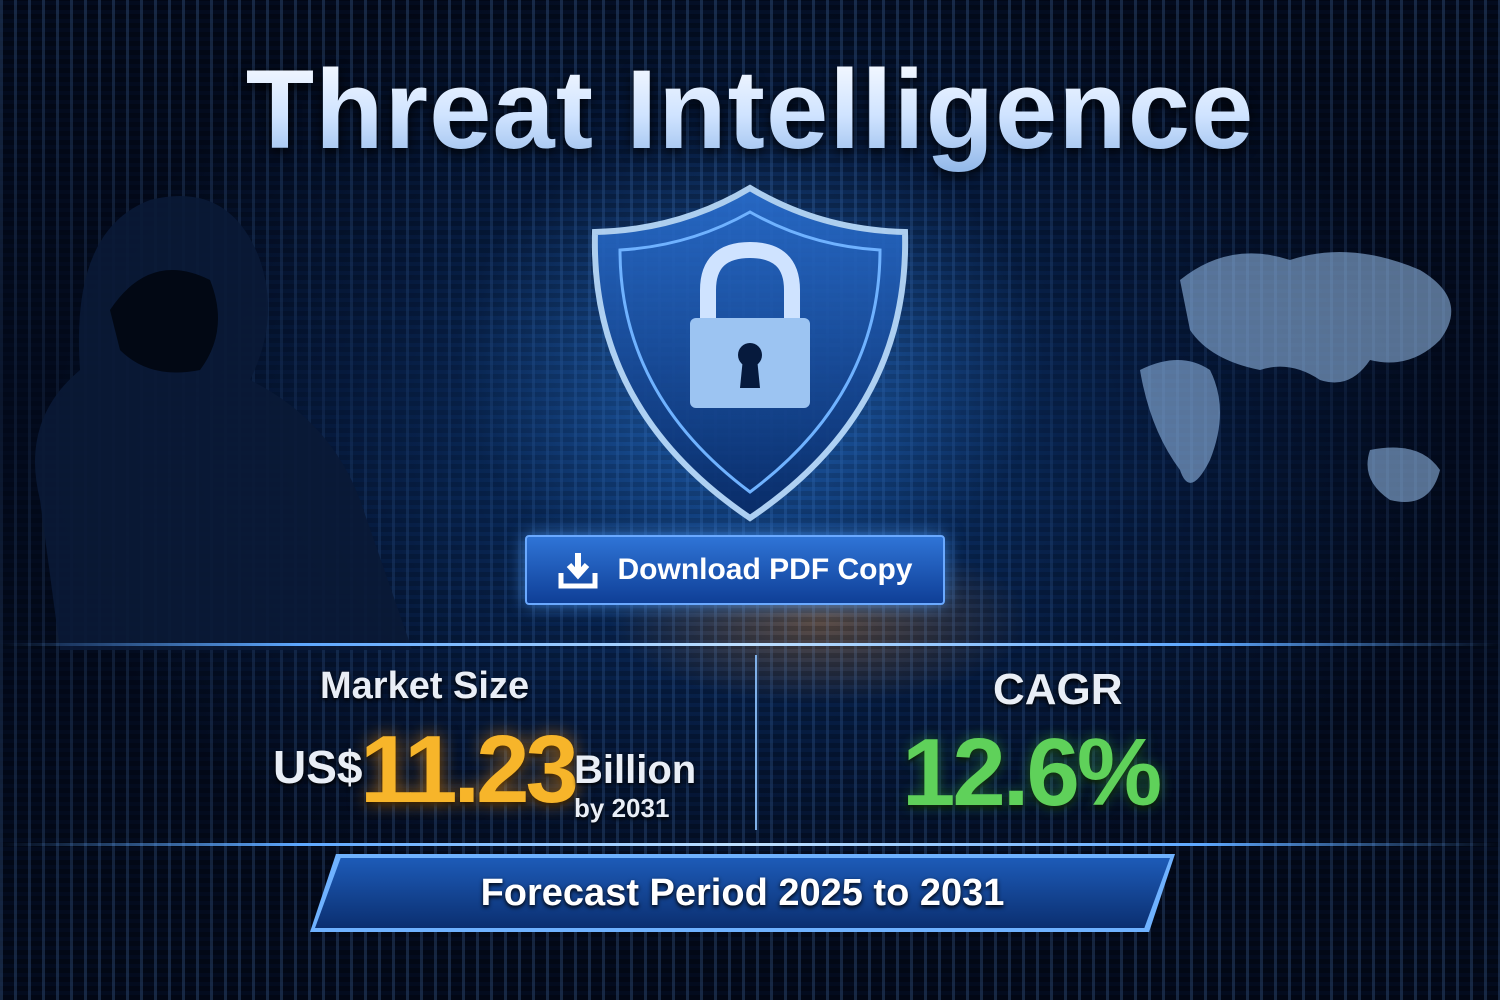 The image size is (1500, 1000). What do you see at coordinates (1058, 689) in the screenshot?
I see `cagr-label: CAGR` at bounding box center [1058, 689].